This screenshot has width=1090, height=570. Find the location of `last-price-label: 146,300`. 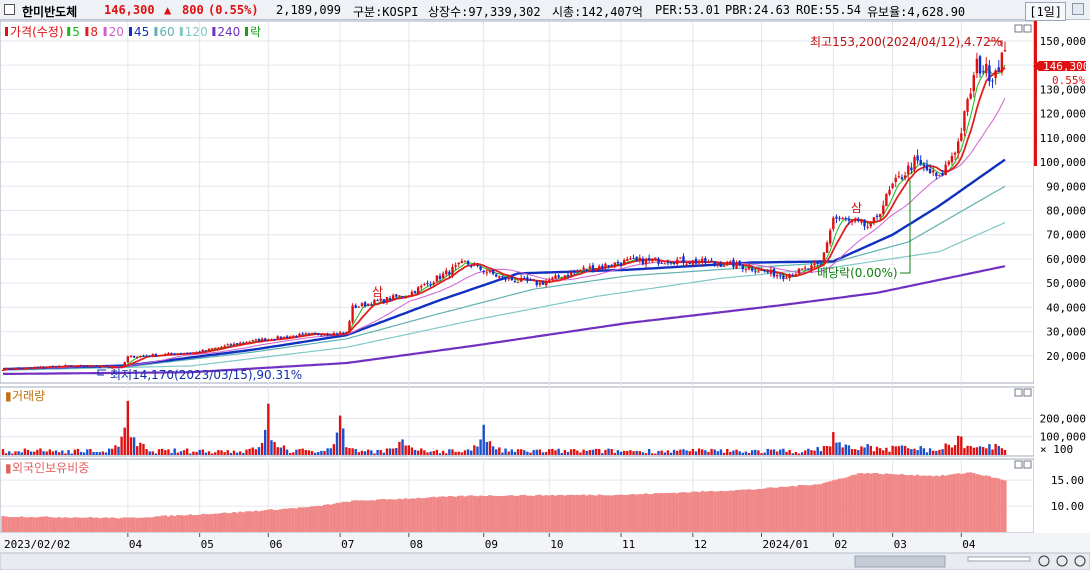

last-price-label: 146,300 is located at coordinates (1066, 66).